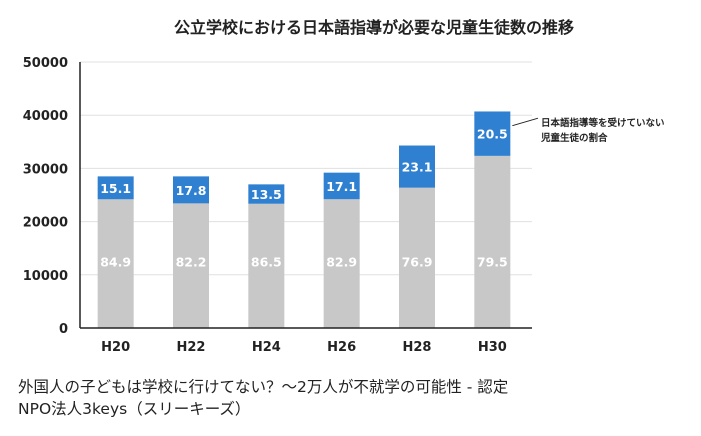 The height and width of the screenshot is (436, 701). What do you see at coordinates (341, 347) in the screenshot?
I see `x-tick-label: H26` at bounding box center [341, 347].